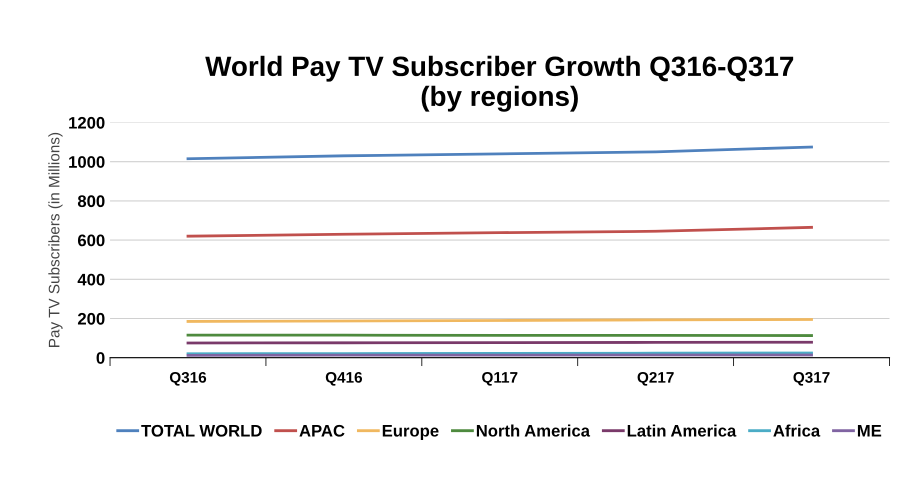  What do you see at coordinates (91, 201) in the screenshot?
I see `y-tick-label: 800` at bounding box center [91, 201].